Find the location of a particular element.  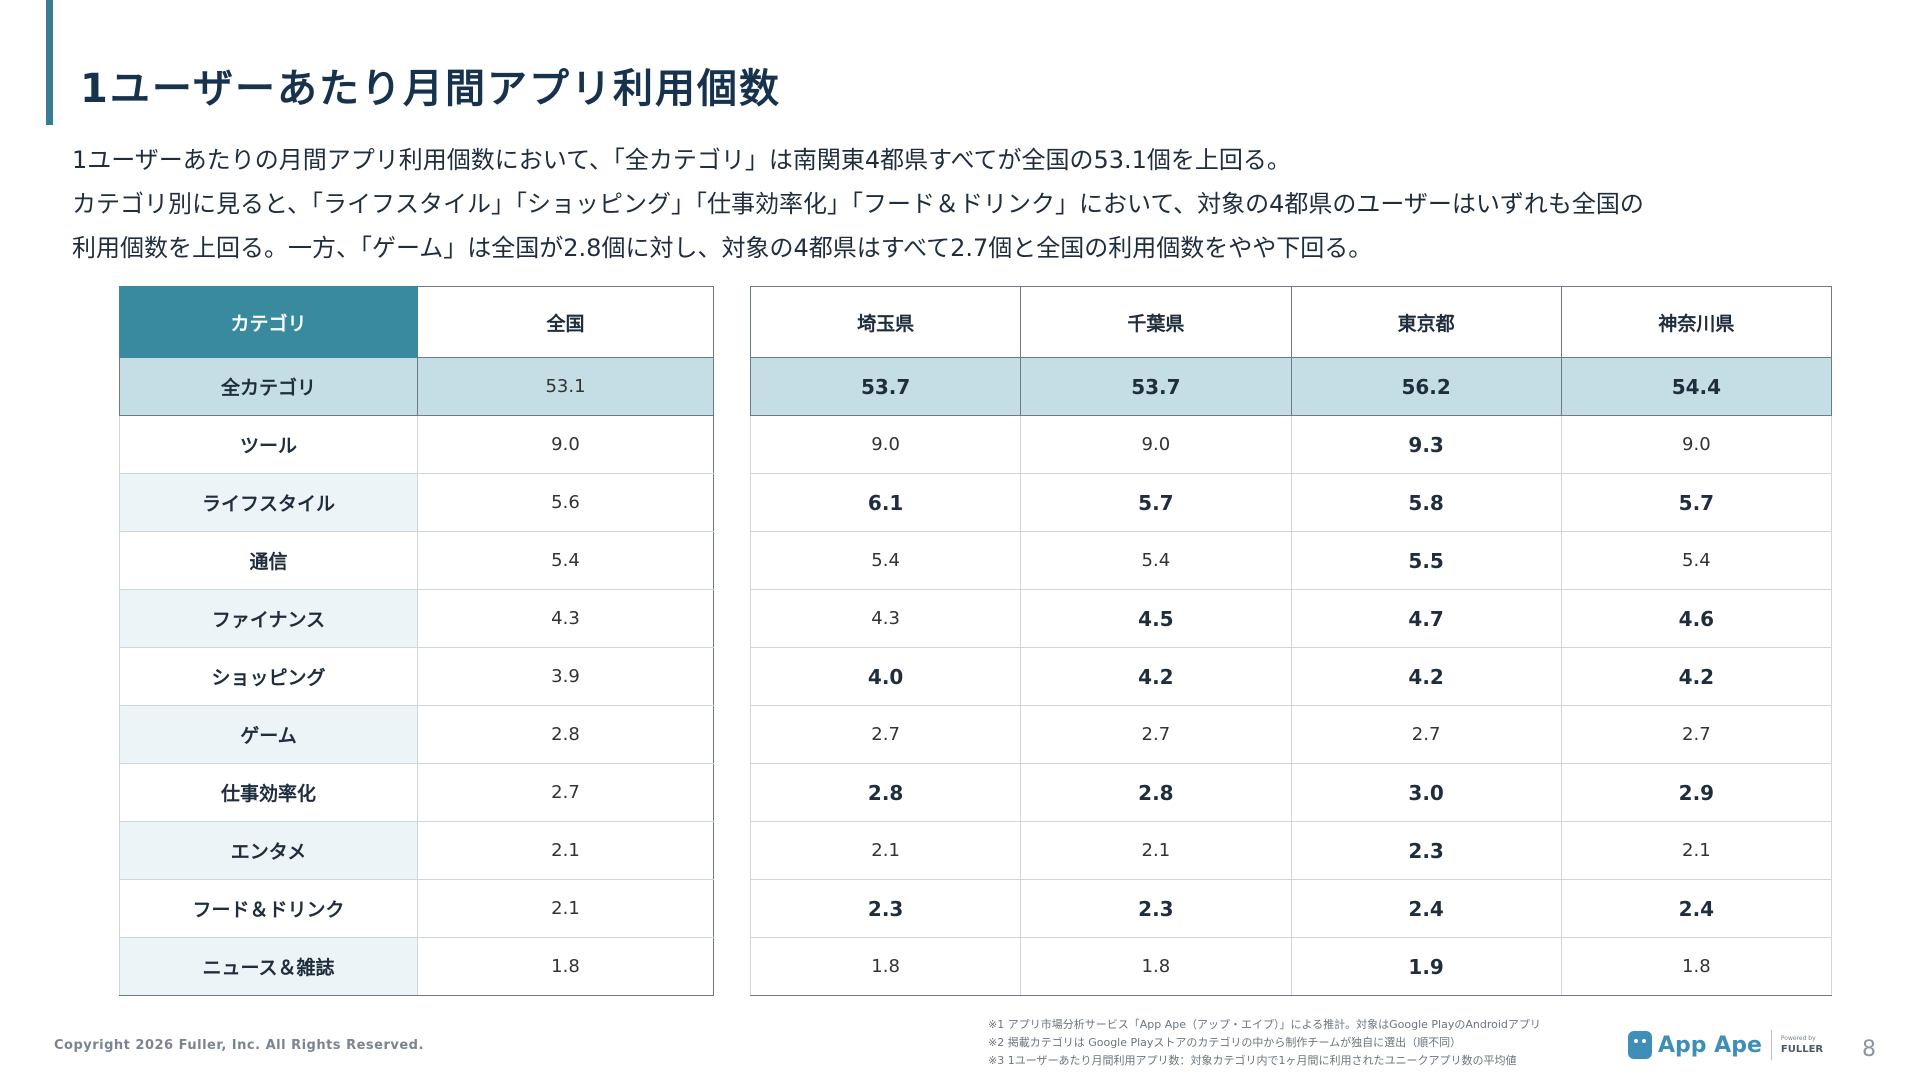

category-cell: ツール is located at coordinates (268, 444).